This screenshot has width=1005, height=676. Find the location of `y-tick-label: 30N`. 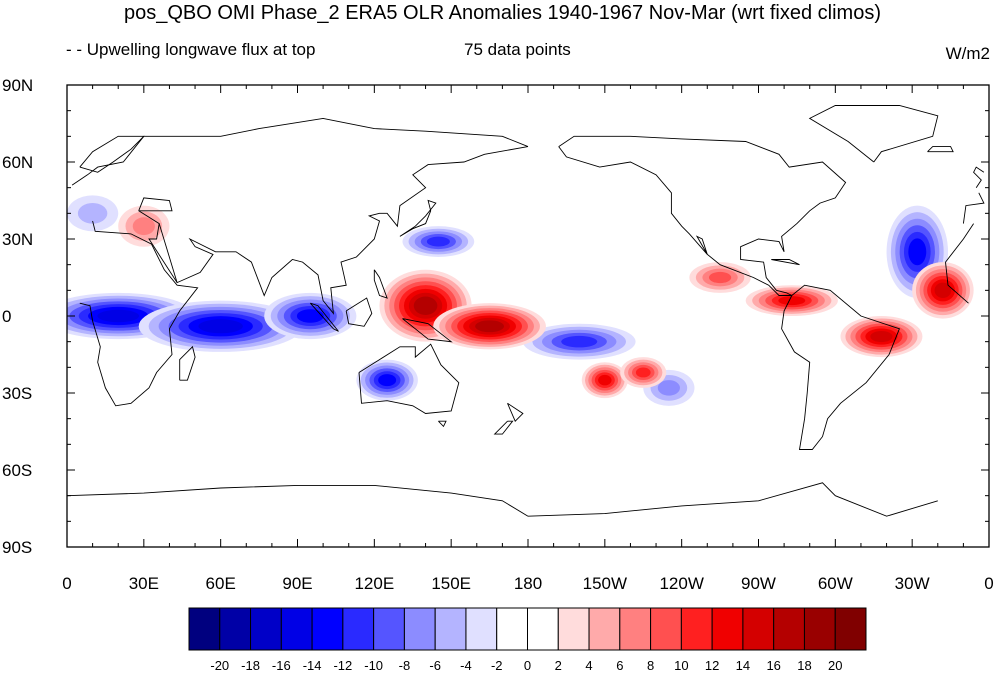

y-tick-label: 30N is located at coordinates (17, 239).